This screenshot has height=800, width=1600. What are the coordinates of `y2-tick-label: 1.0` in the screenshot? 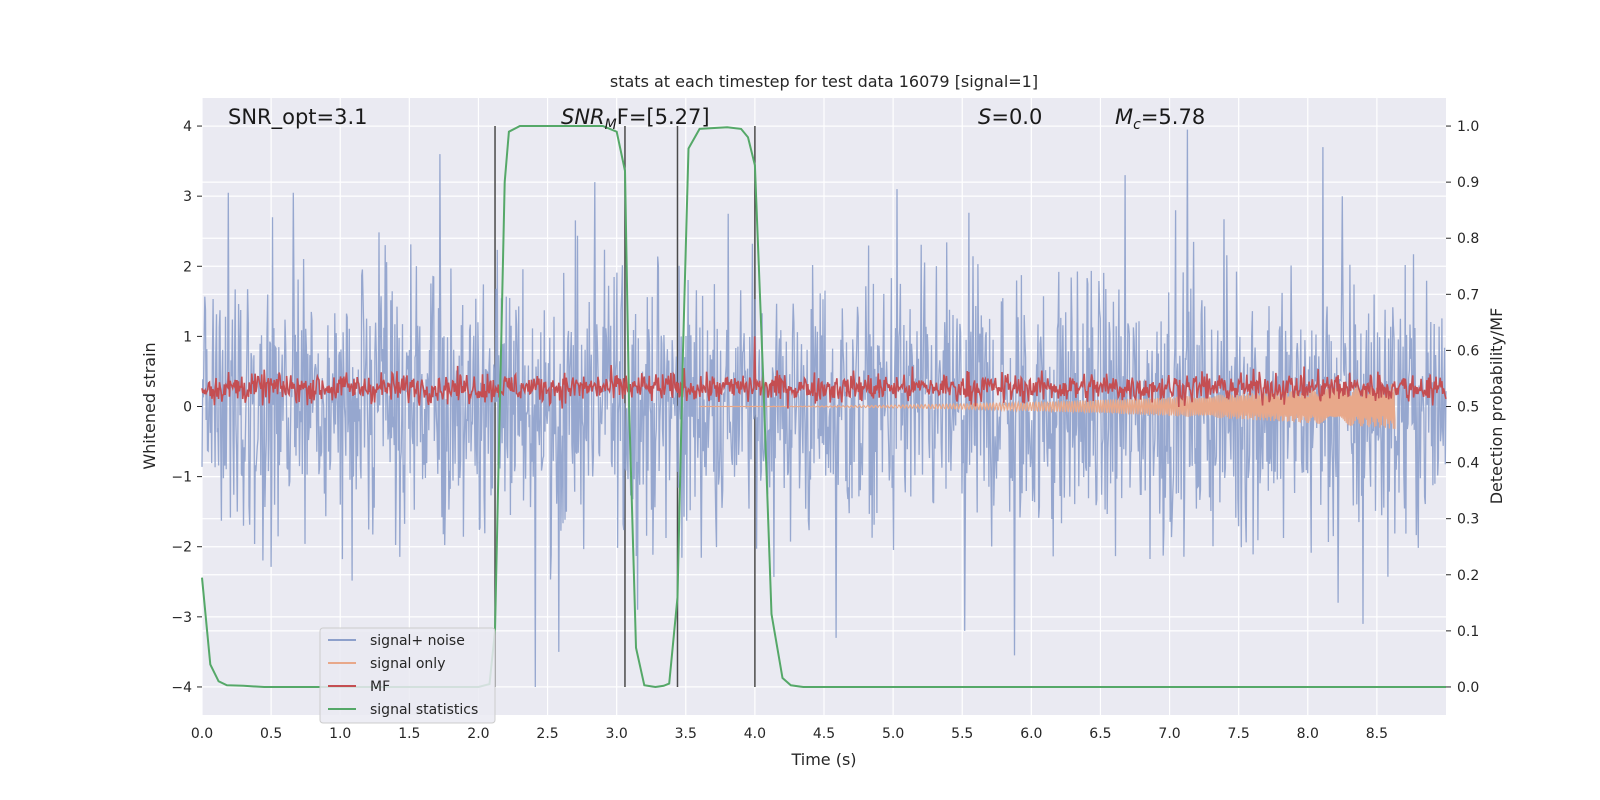 It's located at (1468, 127).